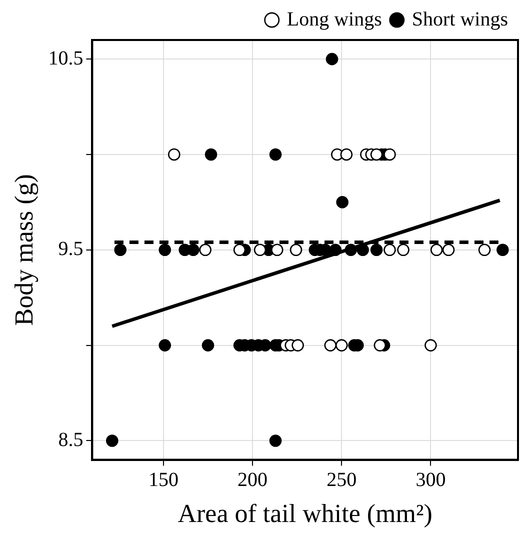 This screenshot has height=541, width=526. I want to click on legend-label: Short wings, so click(460, 19).